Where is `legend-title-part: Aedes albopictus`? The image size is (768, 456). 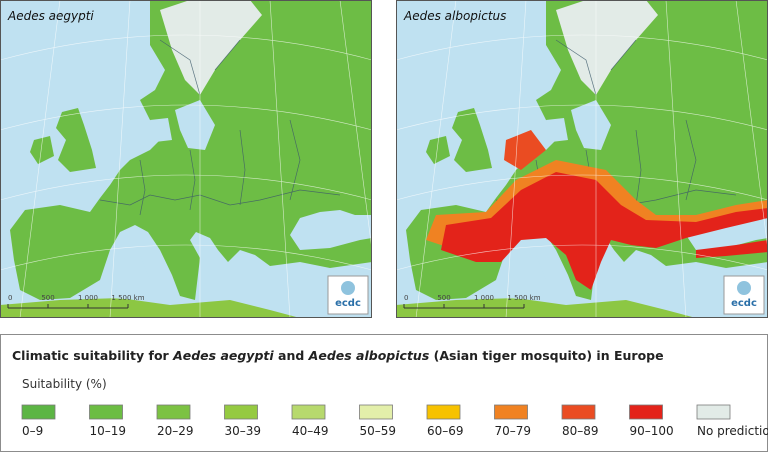 legend-title-part: Aedes albopictus is located at coordinates (369, 355).